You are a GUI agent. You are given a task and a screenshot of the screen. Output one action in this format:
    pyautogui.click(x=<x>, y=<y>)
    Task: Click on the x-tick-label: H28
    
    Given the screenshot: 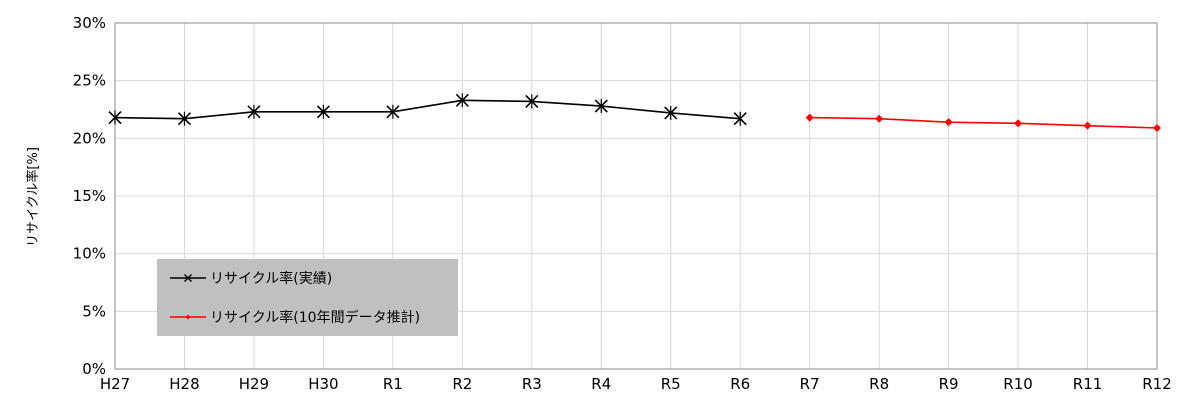 What is the action you would take?
    pyautogui.click(x=184, y=384)
    